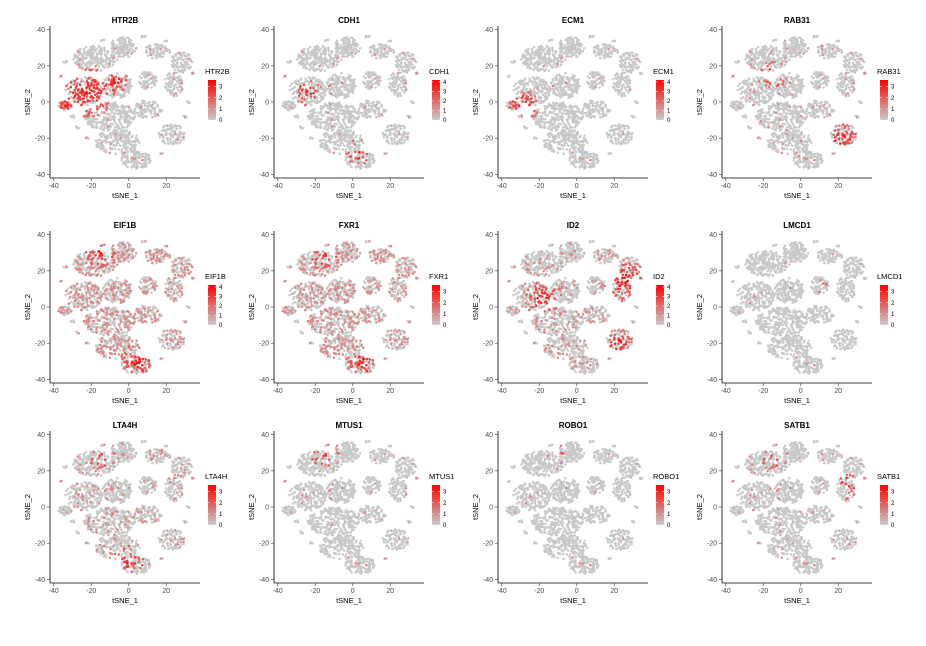 Image resolution: width=926 pixels, height=646 pixels. Describe the element at coordinates (349, 20) in the screenshot. I see `panel-title: CDH1` at that location.